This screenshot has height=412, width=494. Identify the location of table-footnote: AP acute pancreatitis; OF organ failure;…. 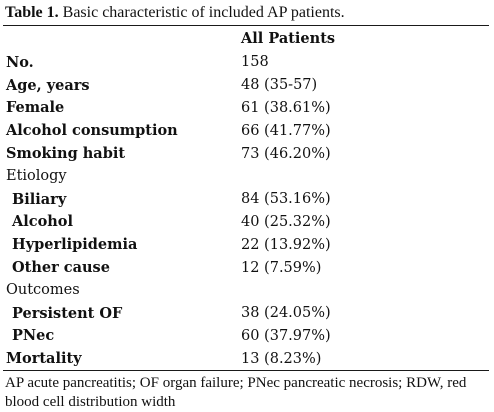
(236, 393).